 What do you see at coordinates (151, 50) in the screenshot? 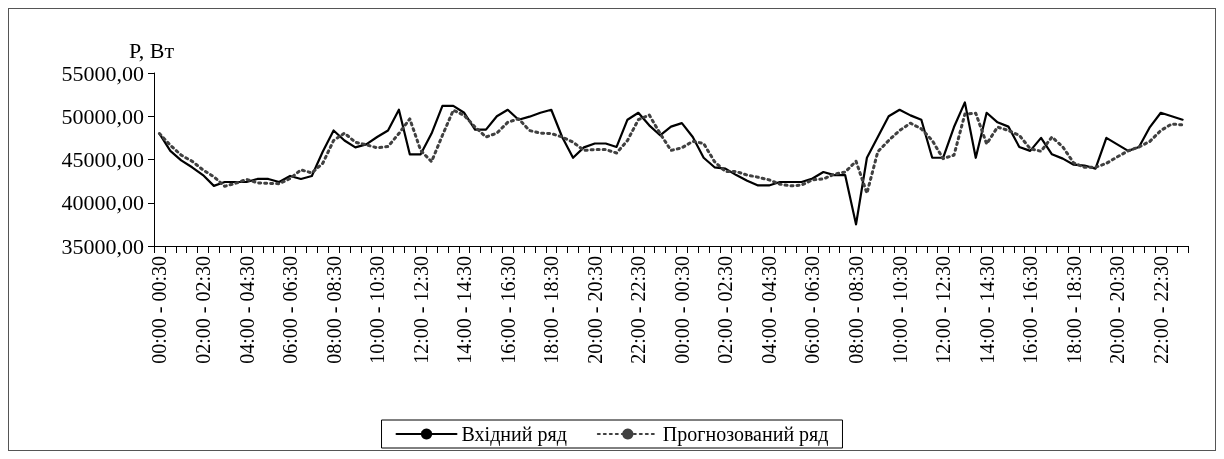
I see `y-axis-title: P, Вт` at bounding box center [151, 50].